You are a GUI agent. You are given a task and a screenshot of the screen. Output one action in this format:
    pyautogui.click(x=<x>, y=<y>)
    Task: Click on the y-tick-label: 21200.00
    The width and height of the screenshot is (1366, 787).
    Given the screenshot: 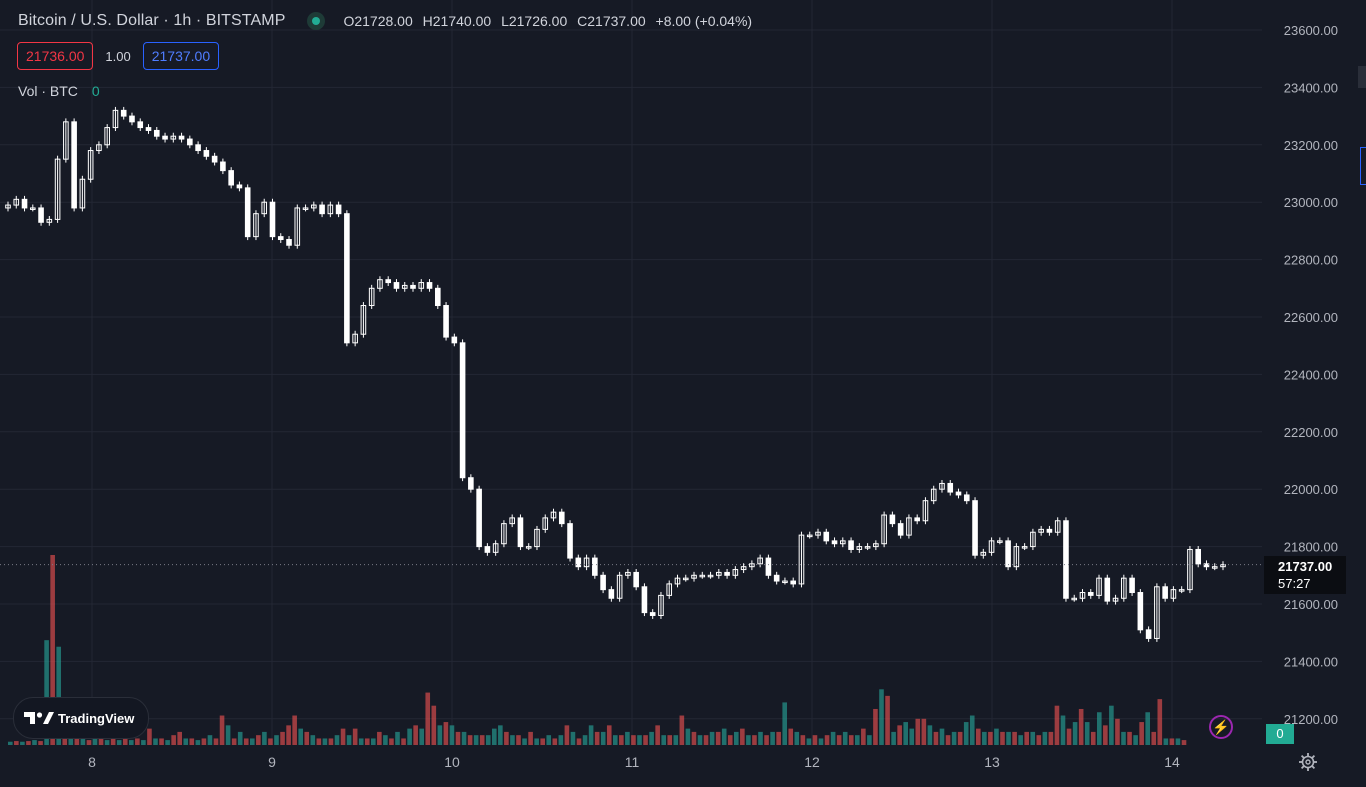 What is the action you would take?
    pyautogui.click(x=1311, y=719)
    